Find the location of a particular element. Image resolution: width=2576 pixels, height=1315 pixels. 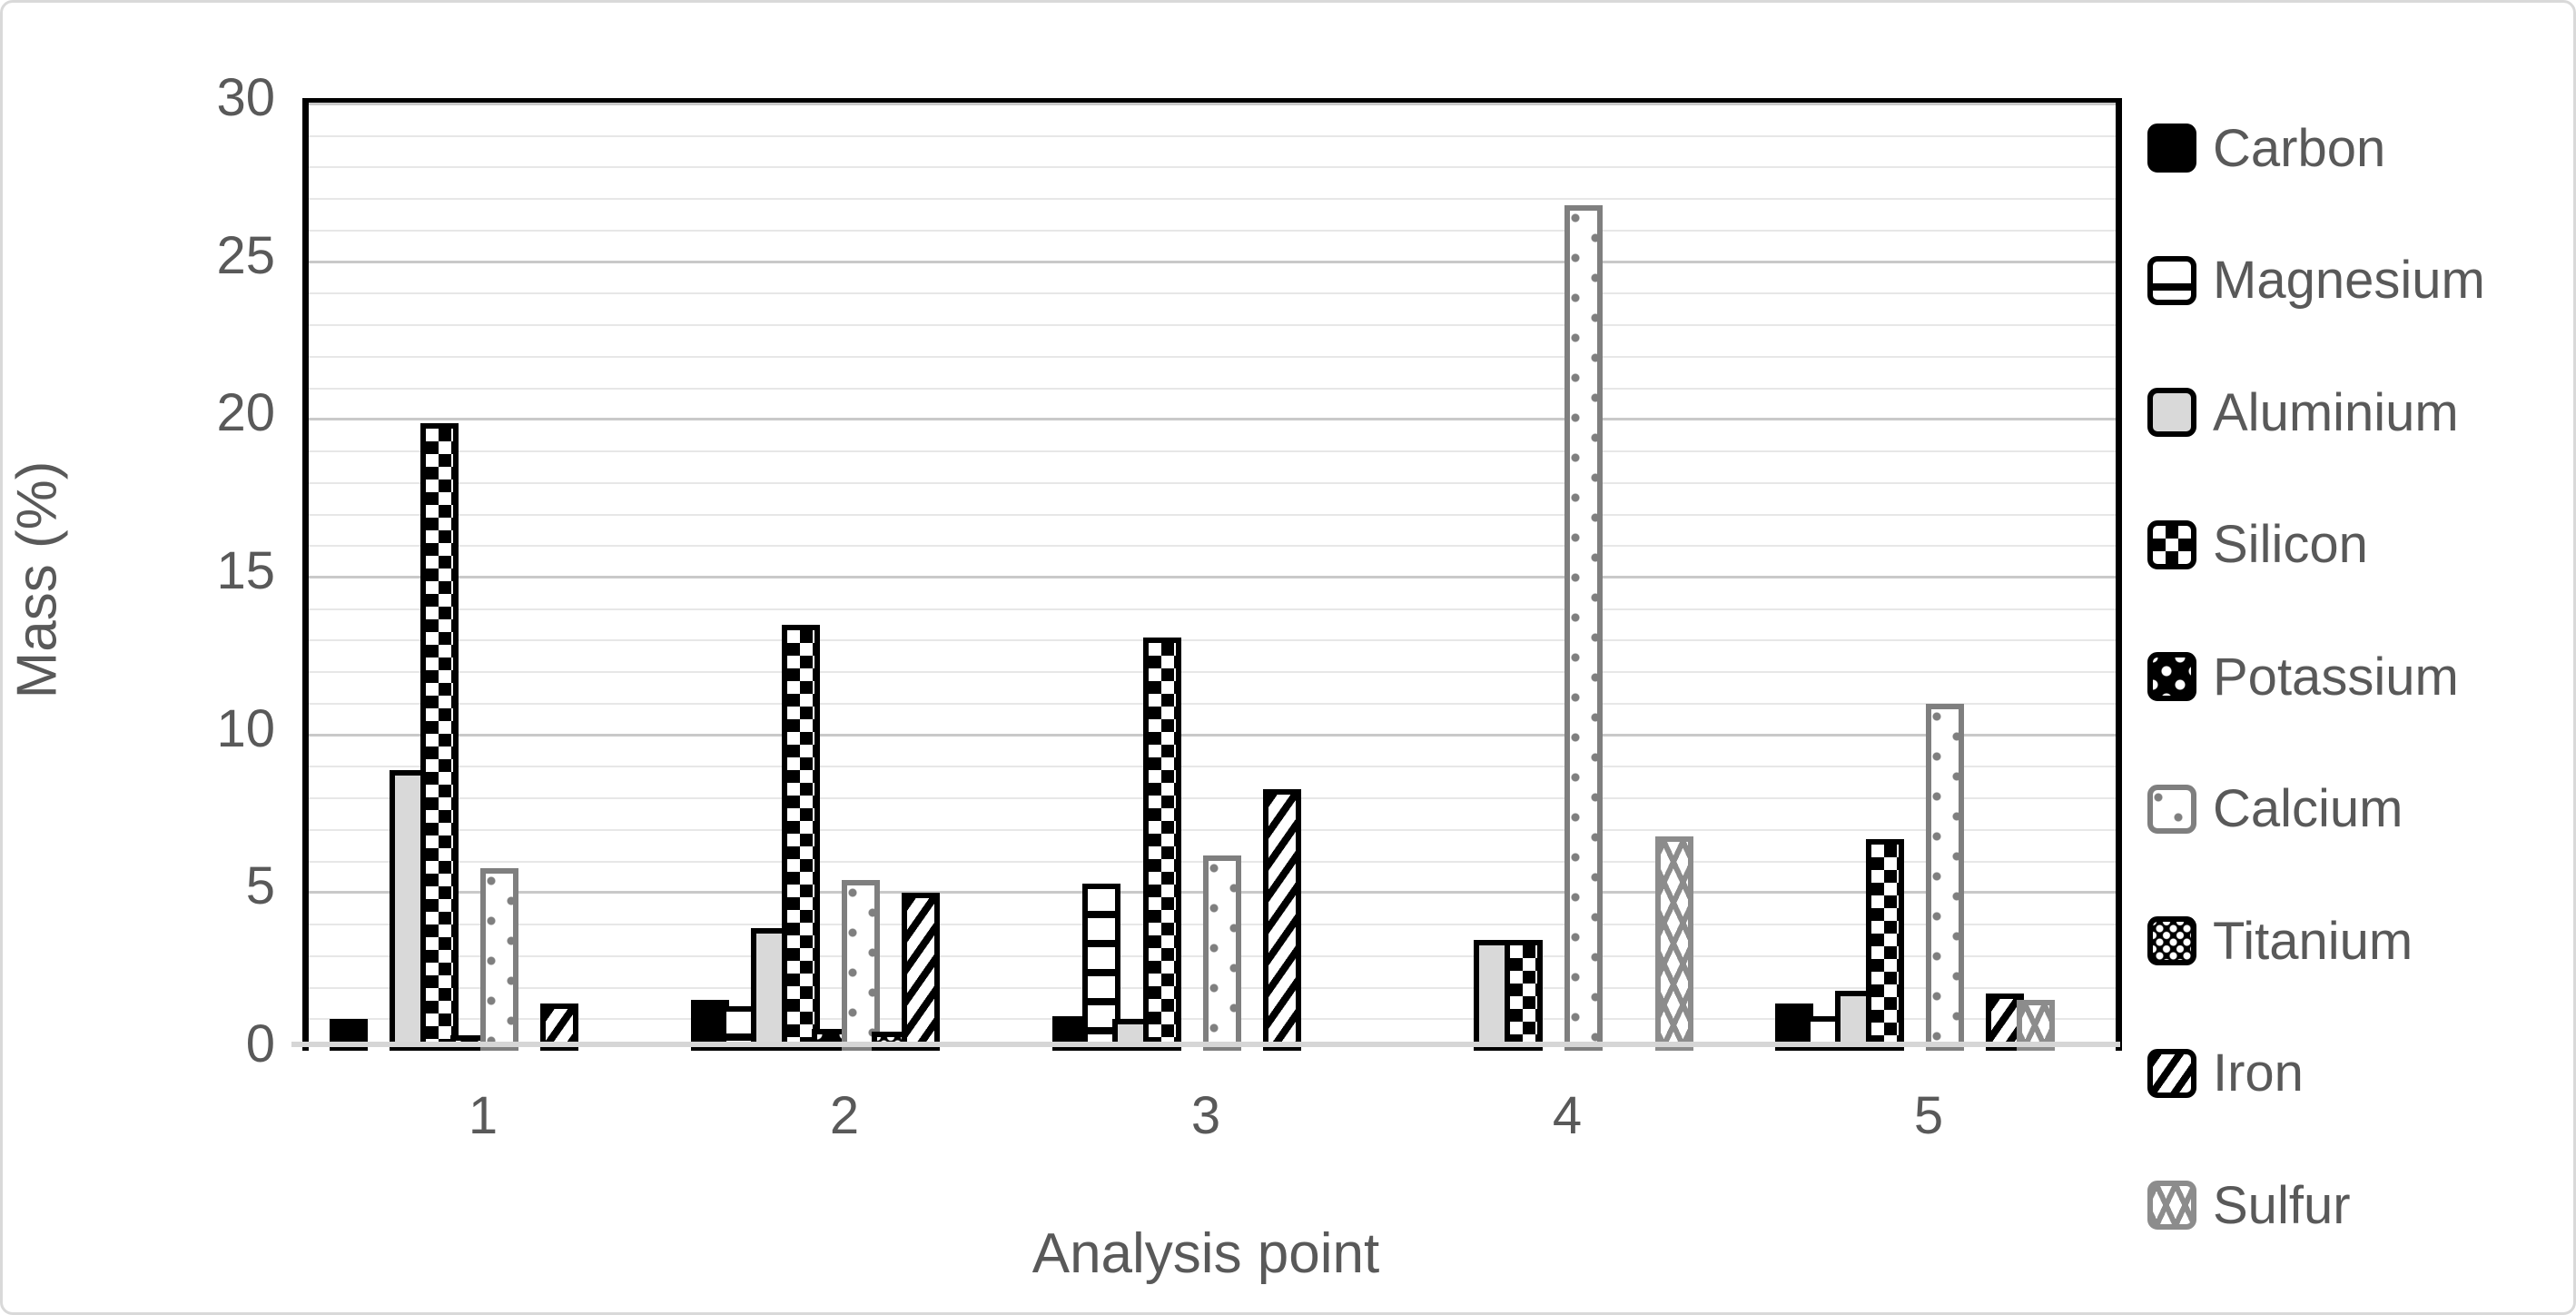

x-tick-label: 4 is located at coordinates (1567, 1115).